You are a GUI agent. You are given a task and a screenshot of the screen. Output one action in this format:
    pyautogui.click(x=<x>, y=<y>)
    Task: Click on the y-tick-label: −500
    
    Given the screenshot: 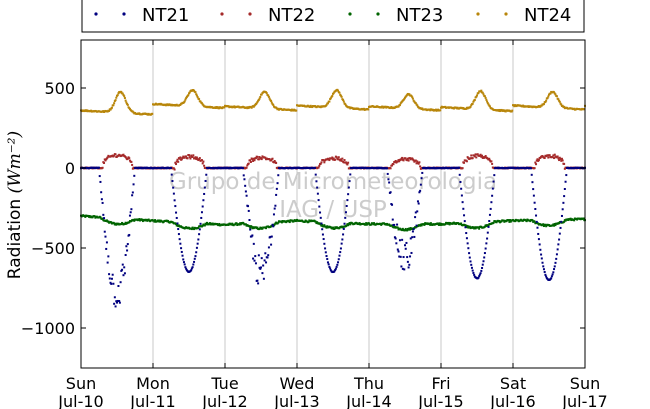 What is the action you would take?
    pyautogui.click(x=53, y=248)
    